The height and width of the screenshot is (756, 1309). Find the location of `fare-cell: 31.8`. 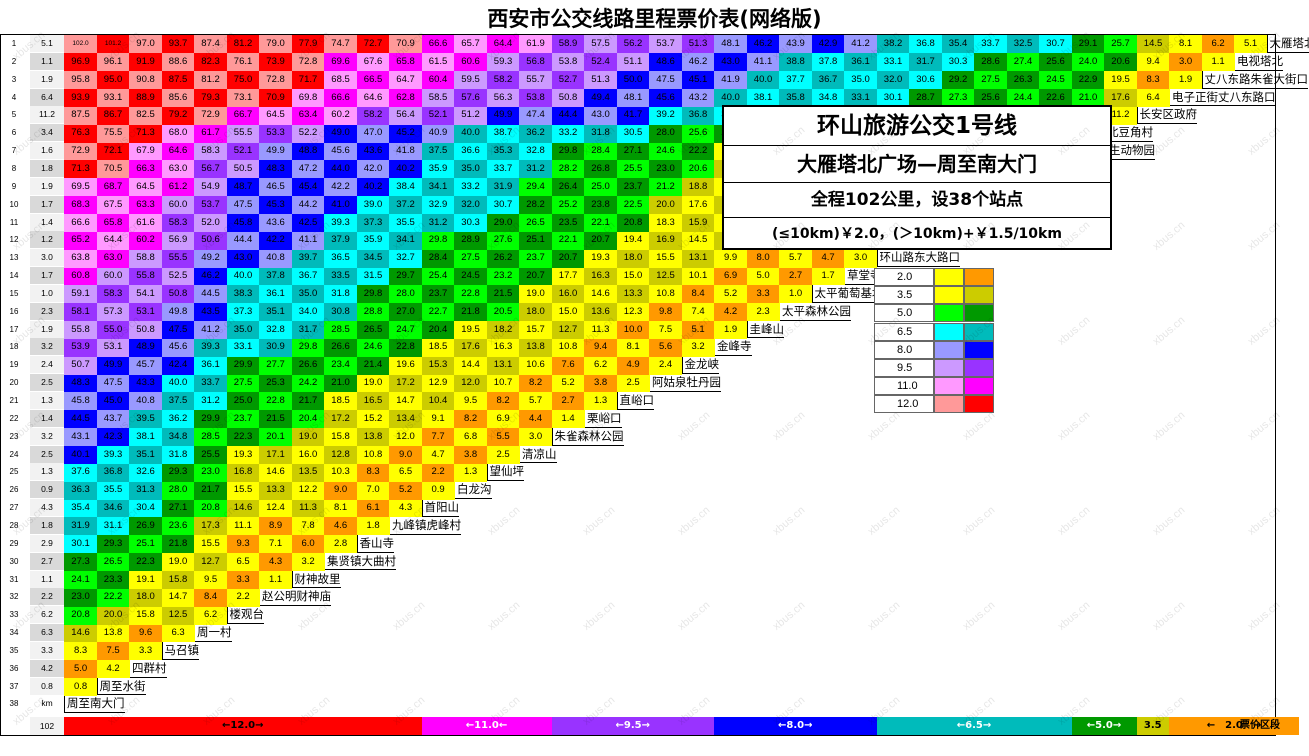

fare-cell: 31.8 is located at coordinates (601, 133).